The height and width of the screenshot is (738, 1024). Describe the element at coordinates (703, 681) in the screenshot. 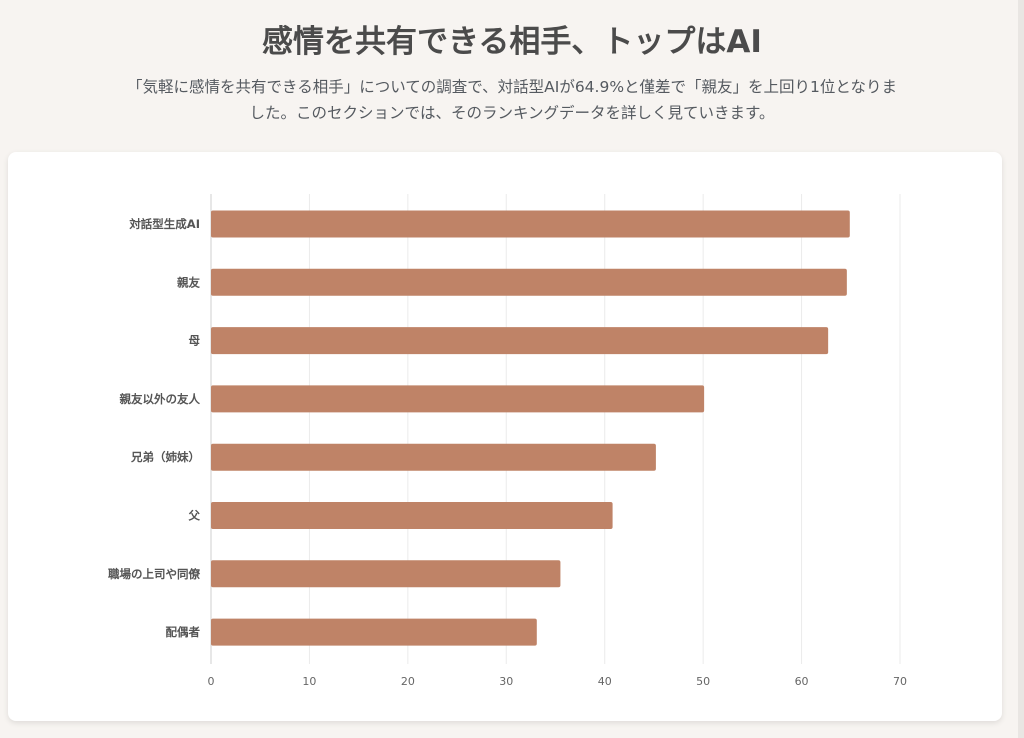

I see `x-tick-label: 50` at that location.